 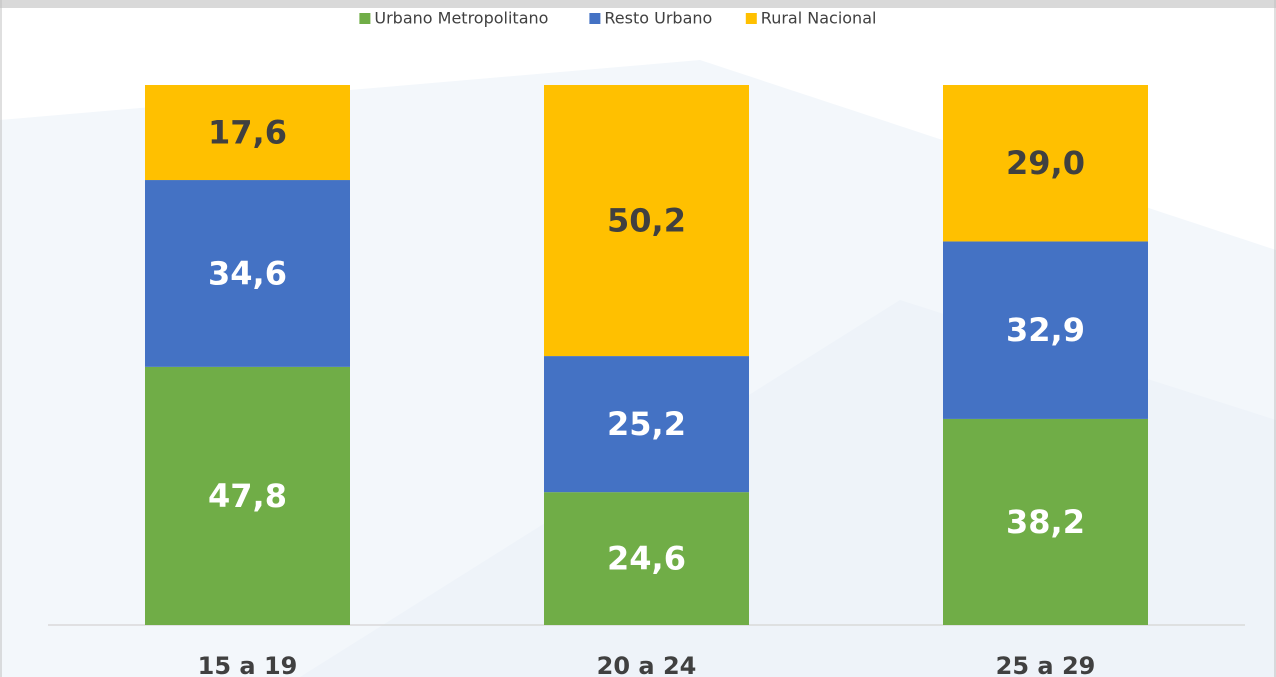 What do you see at coordinates (1046, 664) in the screenshot?
I see `x-tick-label: 25 a 29` at bounding box center [1046, 664].